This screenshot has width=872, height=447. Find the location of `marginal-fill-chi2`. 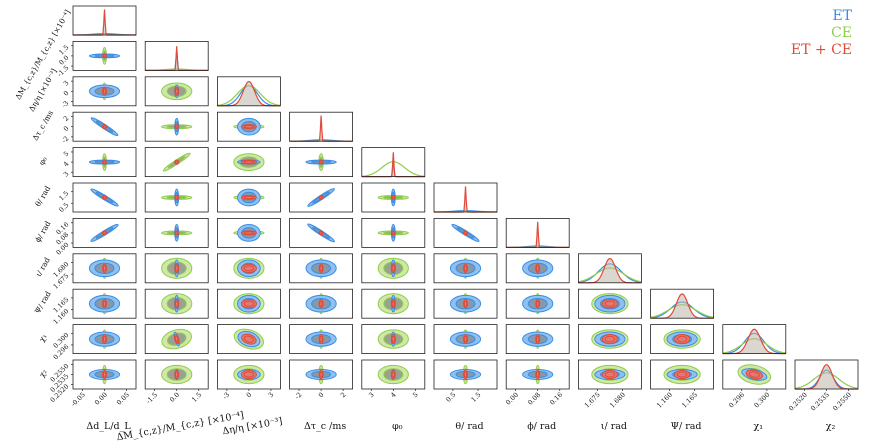

marginal-fill-chi2 is located at coordinates (826, 376).